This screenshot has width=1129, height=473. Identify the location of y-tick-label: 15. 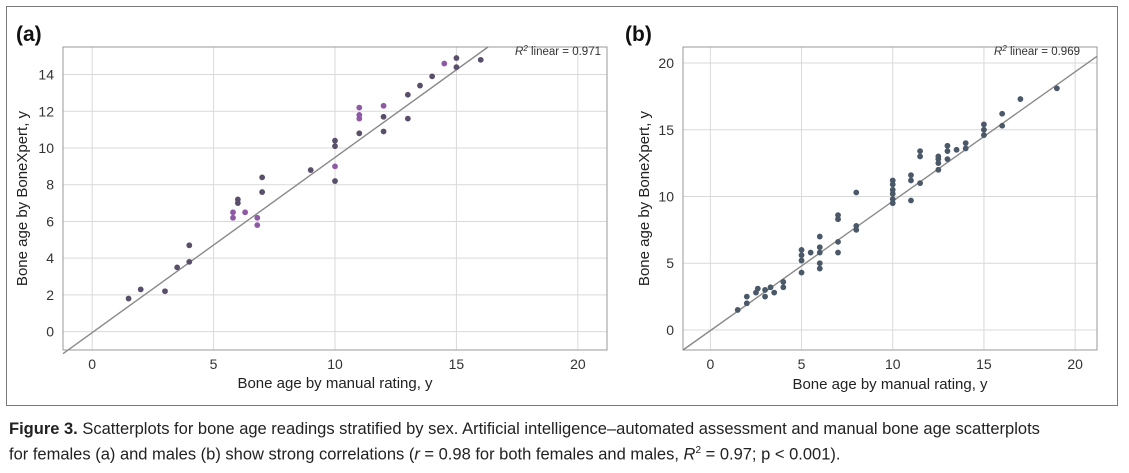
(666, 130).